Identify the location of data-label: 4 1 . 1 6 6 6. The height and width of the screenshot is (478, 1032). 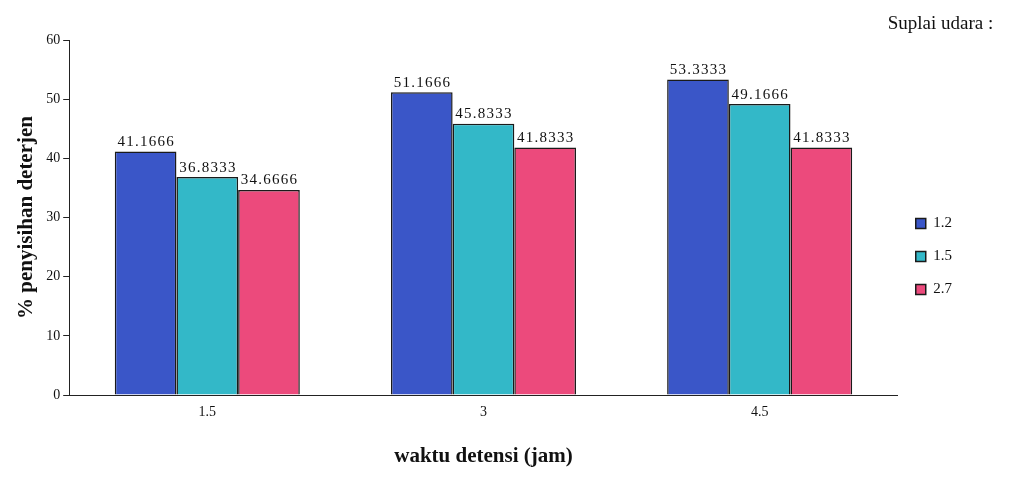
(146, 140).